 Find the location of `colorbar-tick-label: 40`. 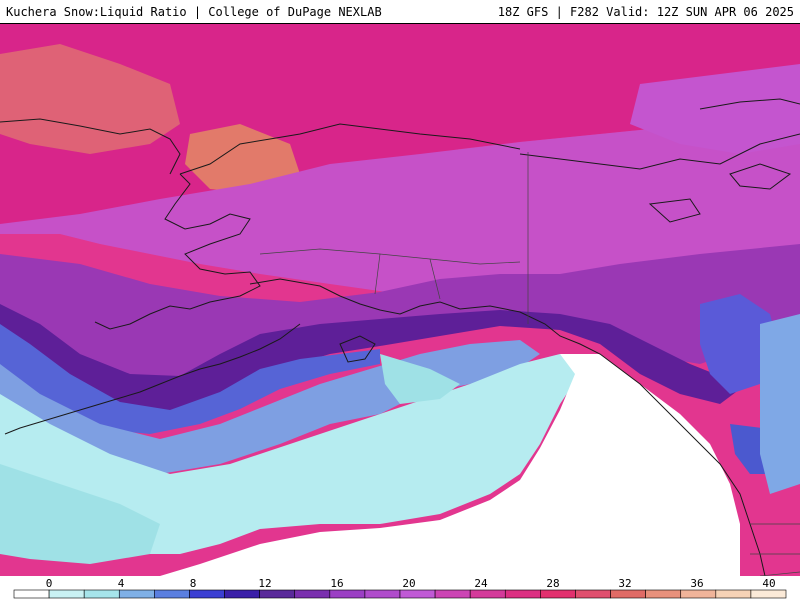

colorbar-tick-label: 40 is located at coordinates (768, 583).